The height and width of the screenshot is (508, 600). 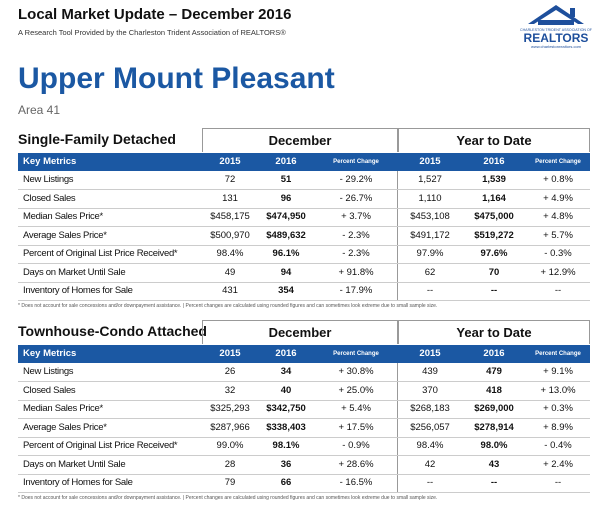 I want to click on table-cell: $519,272, so click(x=494, y=235).